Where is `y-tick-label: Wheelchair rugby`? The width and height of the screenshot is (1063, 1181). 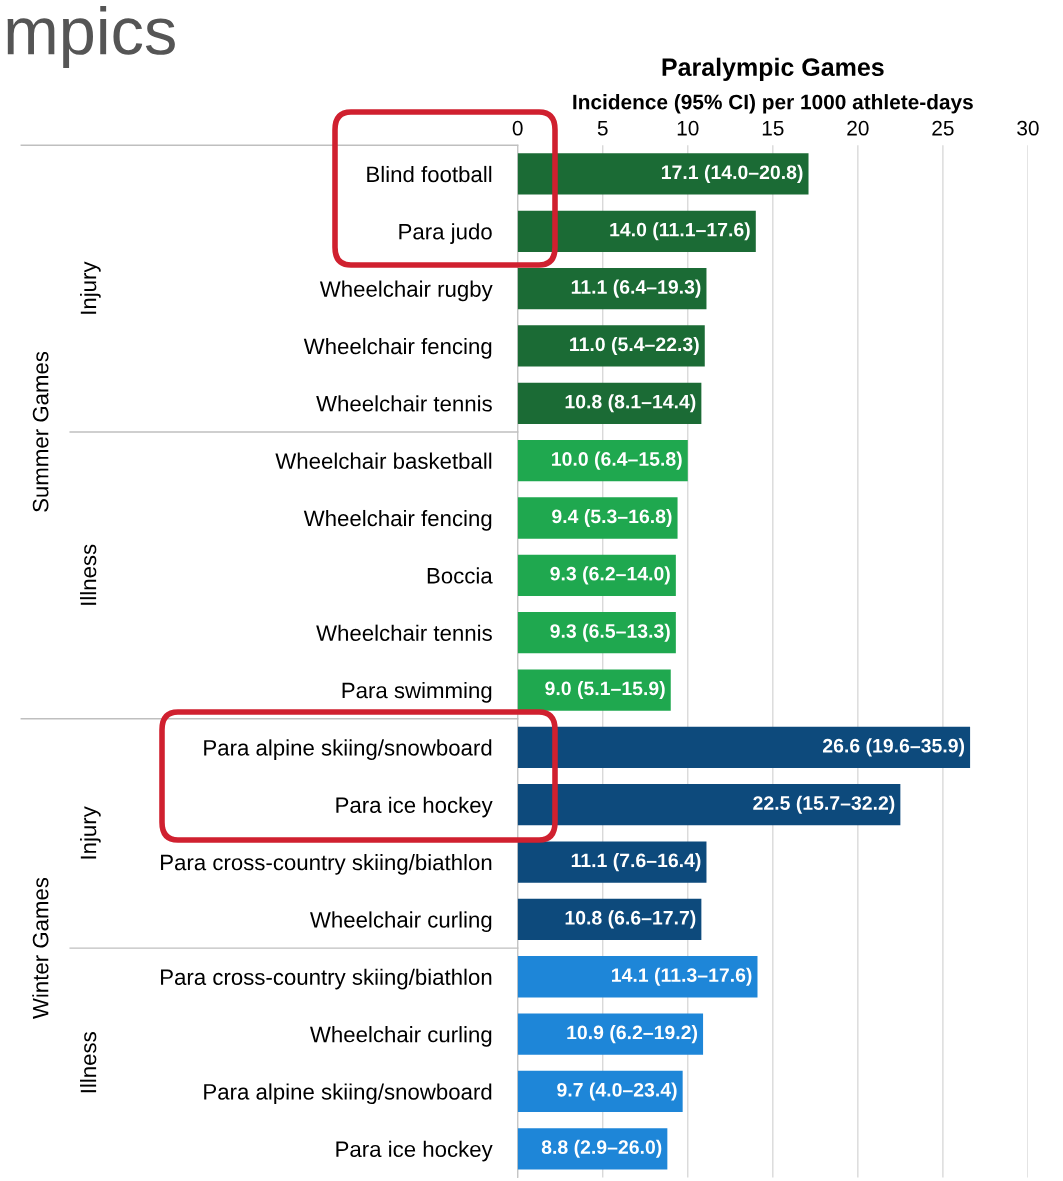 y-tick-label: Wheelchair rugby is located at coordinates (406, 291).